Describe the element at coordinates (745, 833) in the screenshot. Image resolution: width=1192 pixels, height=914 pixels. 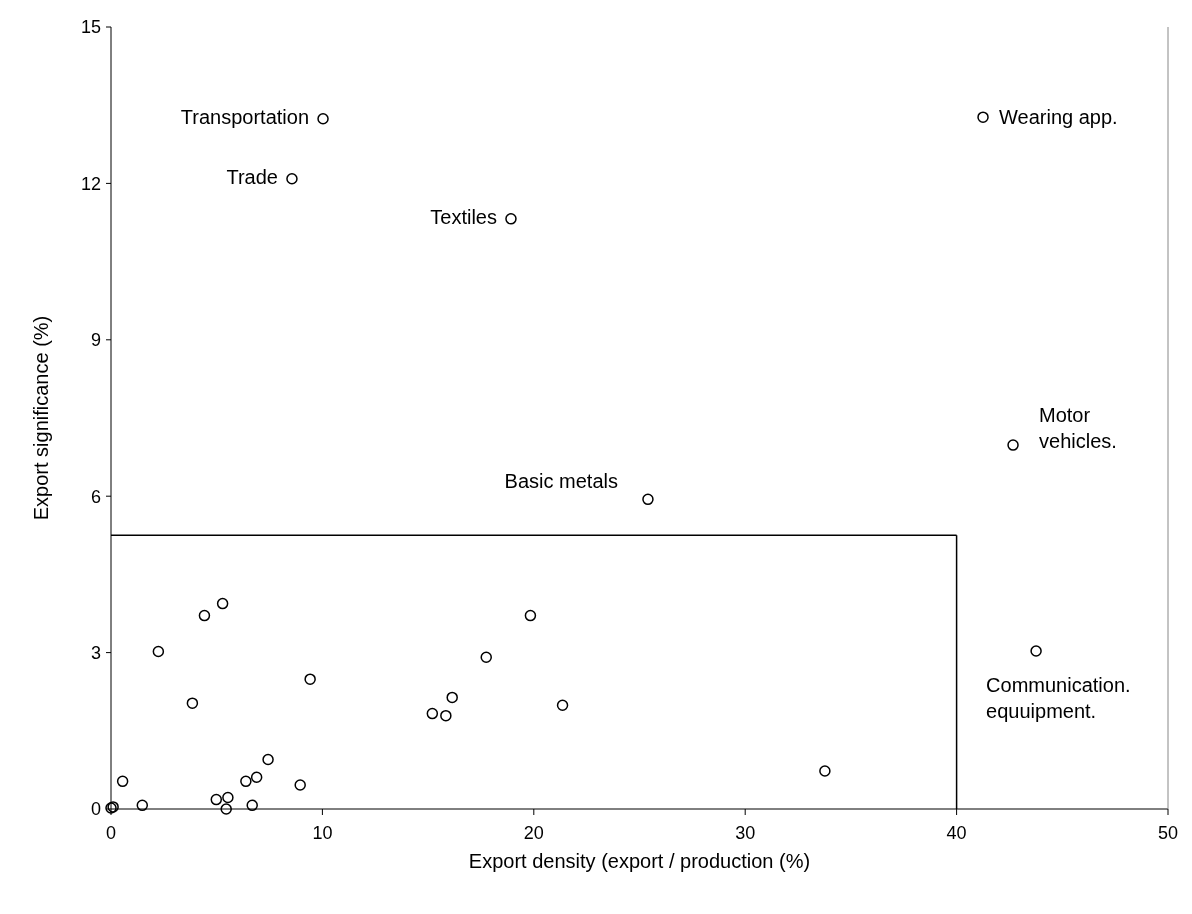
I see `x-tick-label: 30` at that location.